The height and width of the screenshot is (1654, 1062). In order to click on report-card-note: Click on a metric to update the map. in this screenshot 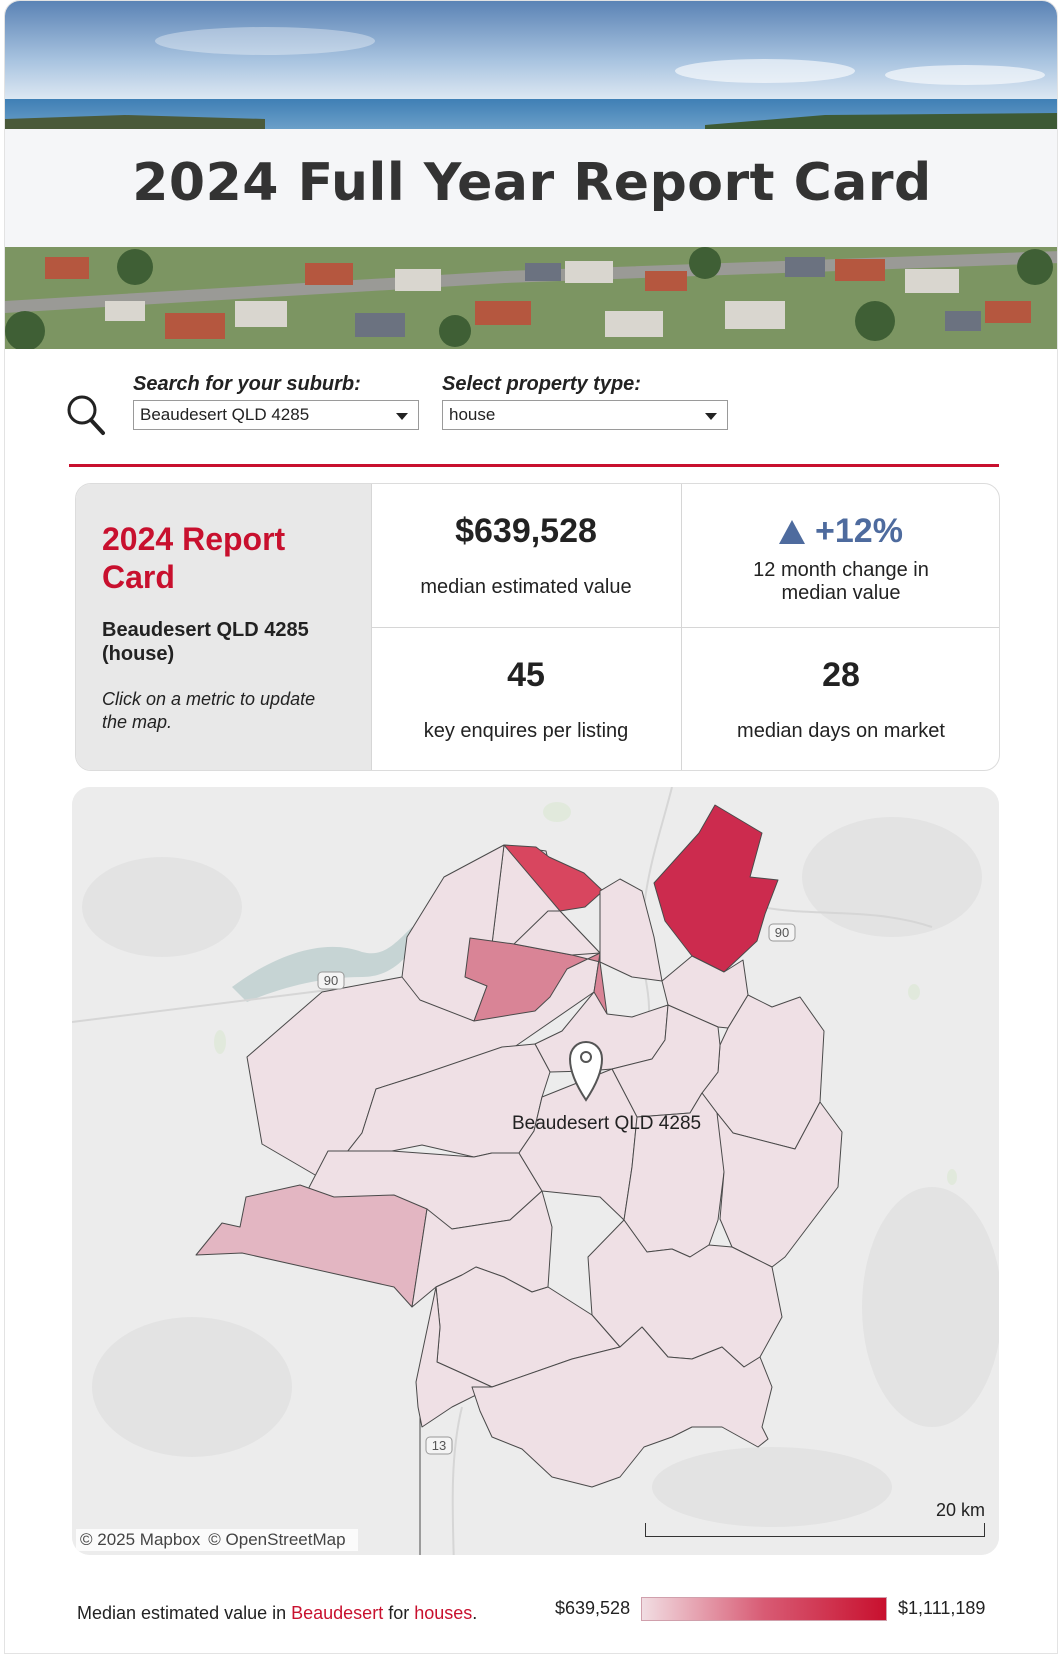, I will do `click(209, 710)`.